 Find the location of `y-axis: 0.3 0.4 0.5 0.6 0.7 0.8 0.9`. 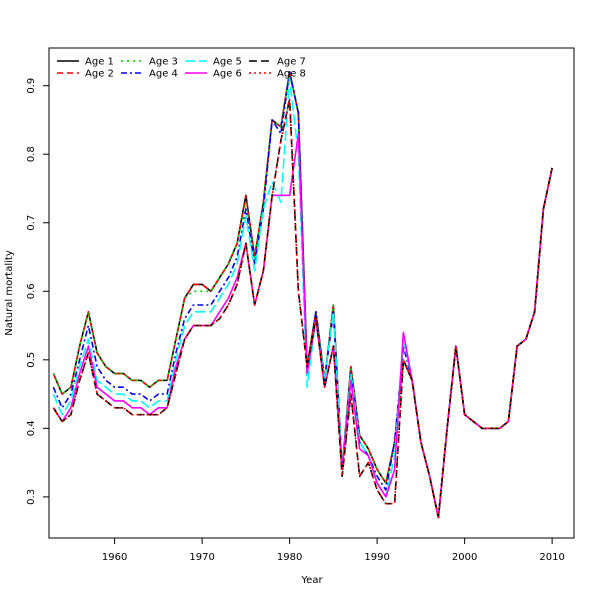

y-axis: 0.3 0.4 0.5 0.6 0.7 0.8 0.9 is located at coordinates (37, 291).